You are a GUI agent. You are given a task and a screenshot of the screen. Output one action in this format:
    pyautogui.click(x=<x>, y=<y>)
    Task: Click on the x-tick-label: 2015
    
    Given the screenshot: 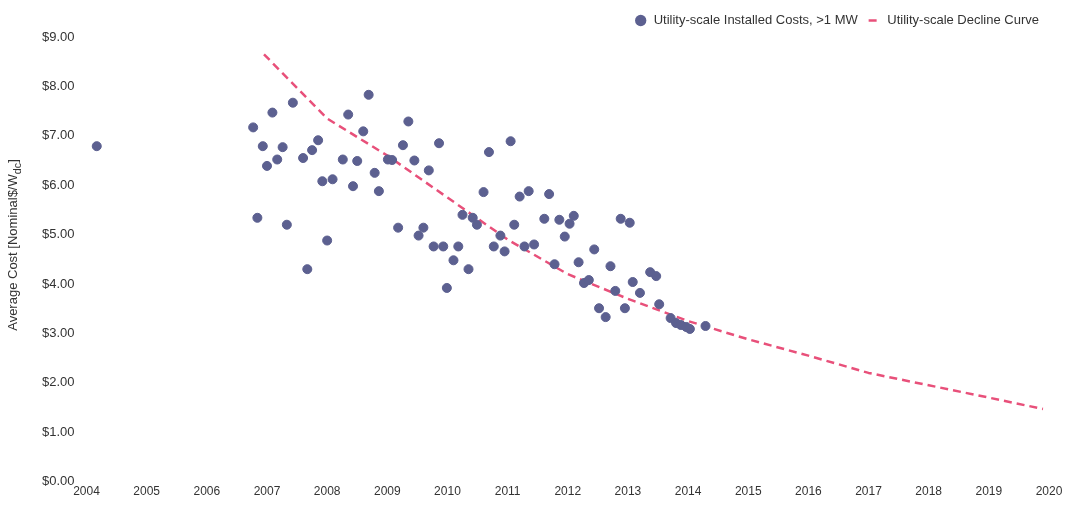 What is the action you would take?
    pyautogui.click(x=748, y=491)
    